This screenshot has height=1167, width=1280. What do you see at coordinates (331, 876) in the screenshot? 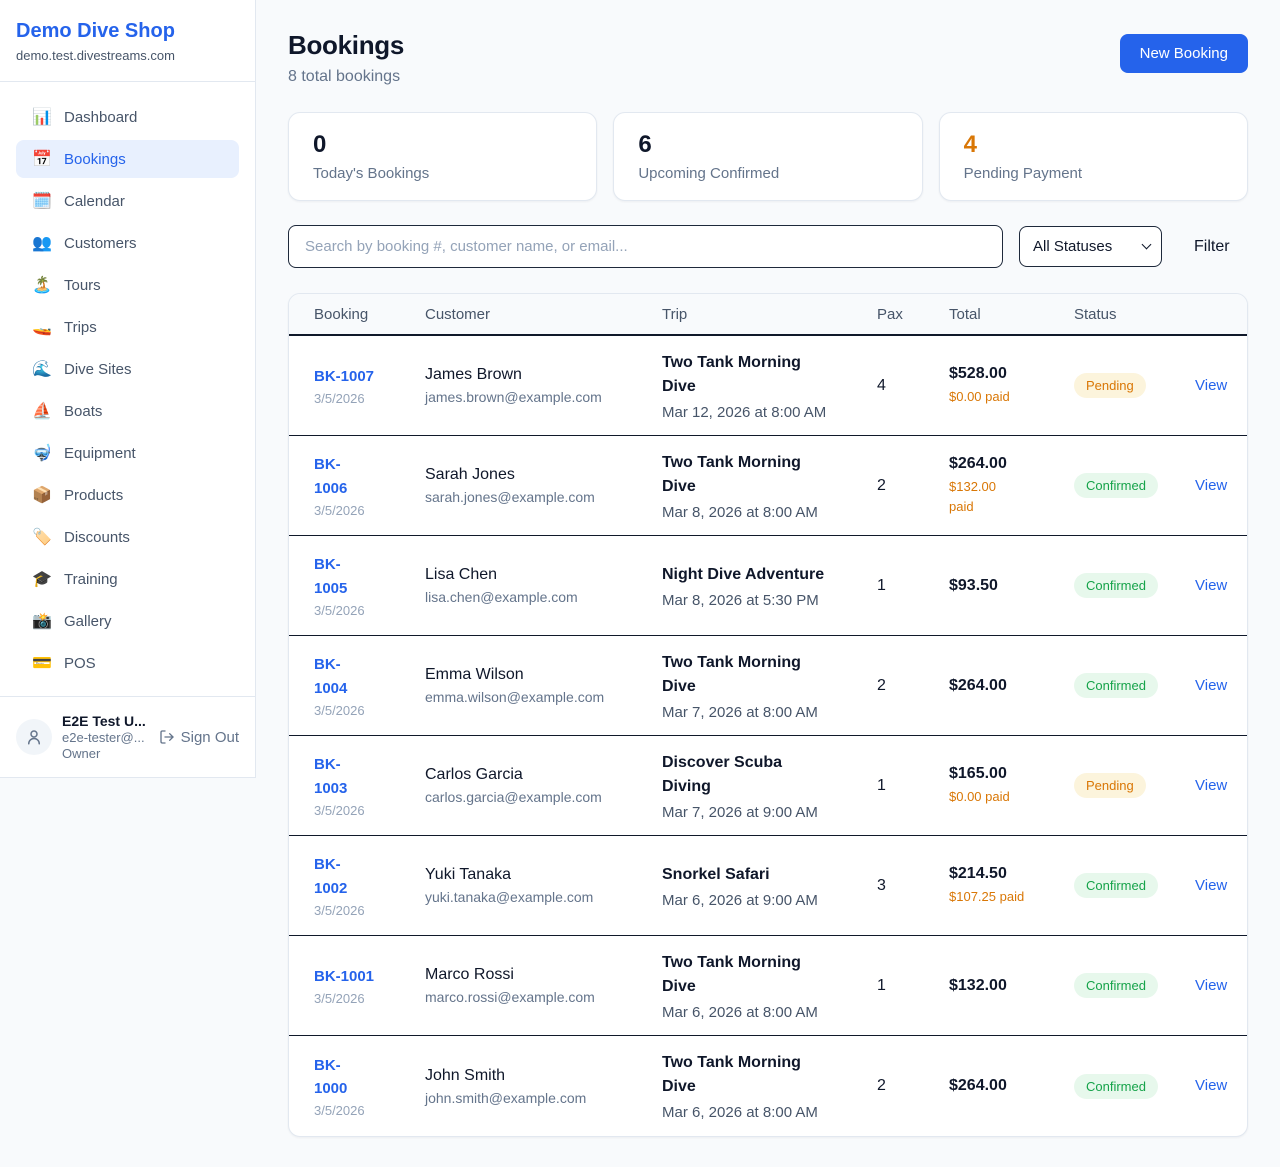
I see `booking-id-link: BK- 1002` at bounding box center [331, 876].